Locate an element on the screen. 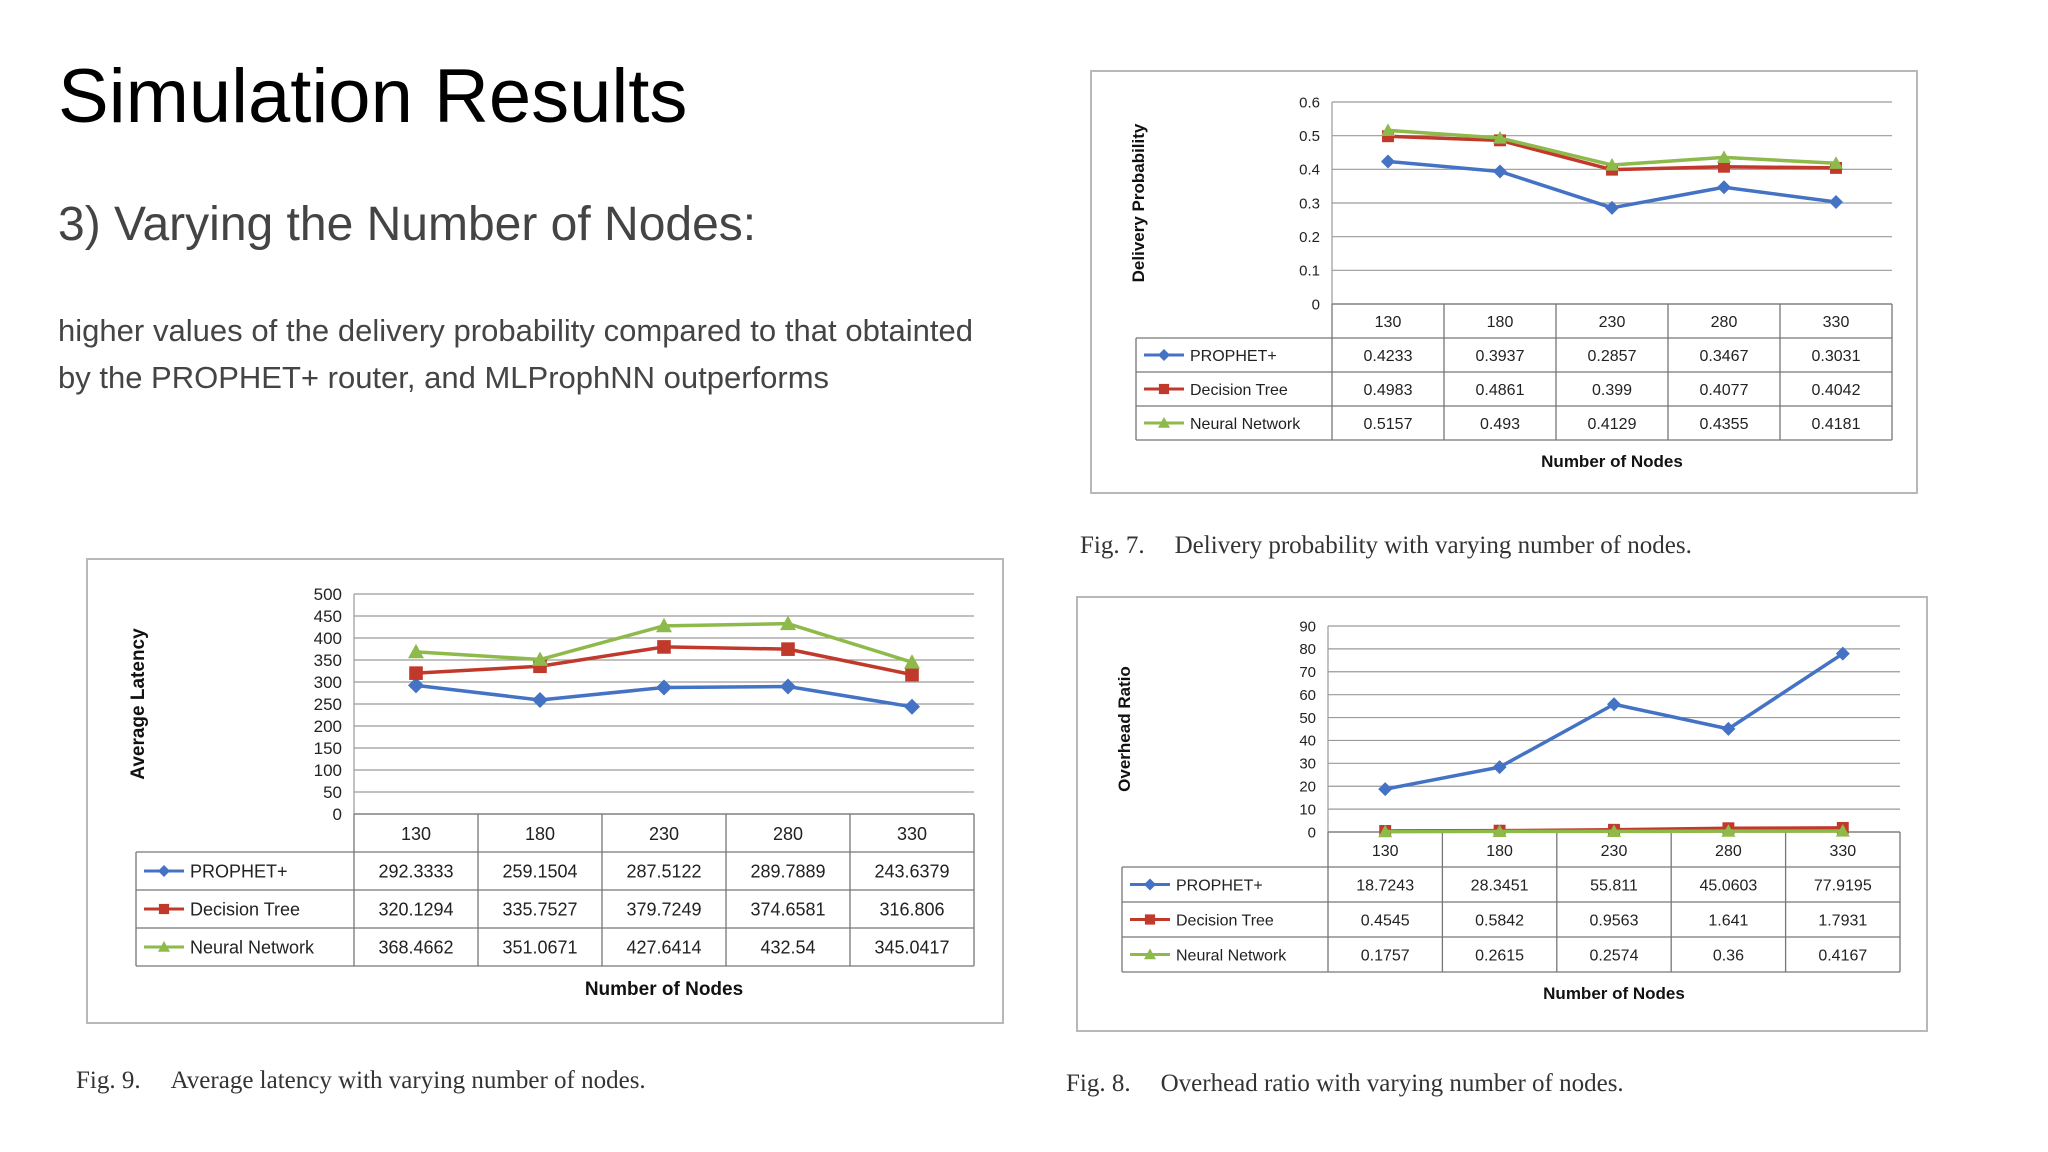  data-label: 0.4077 is located at coordinates (1724, 390).